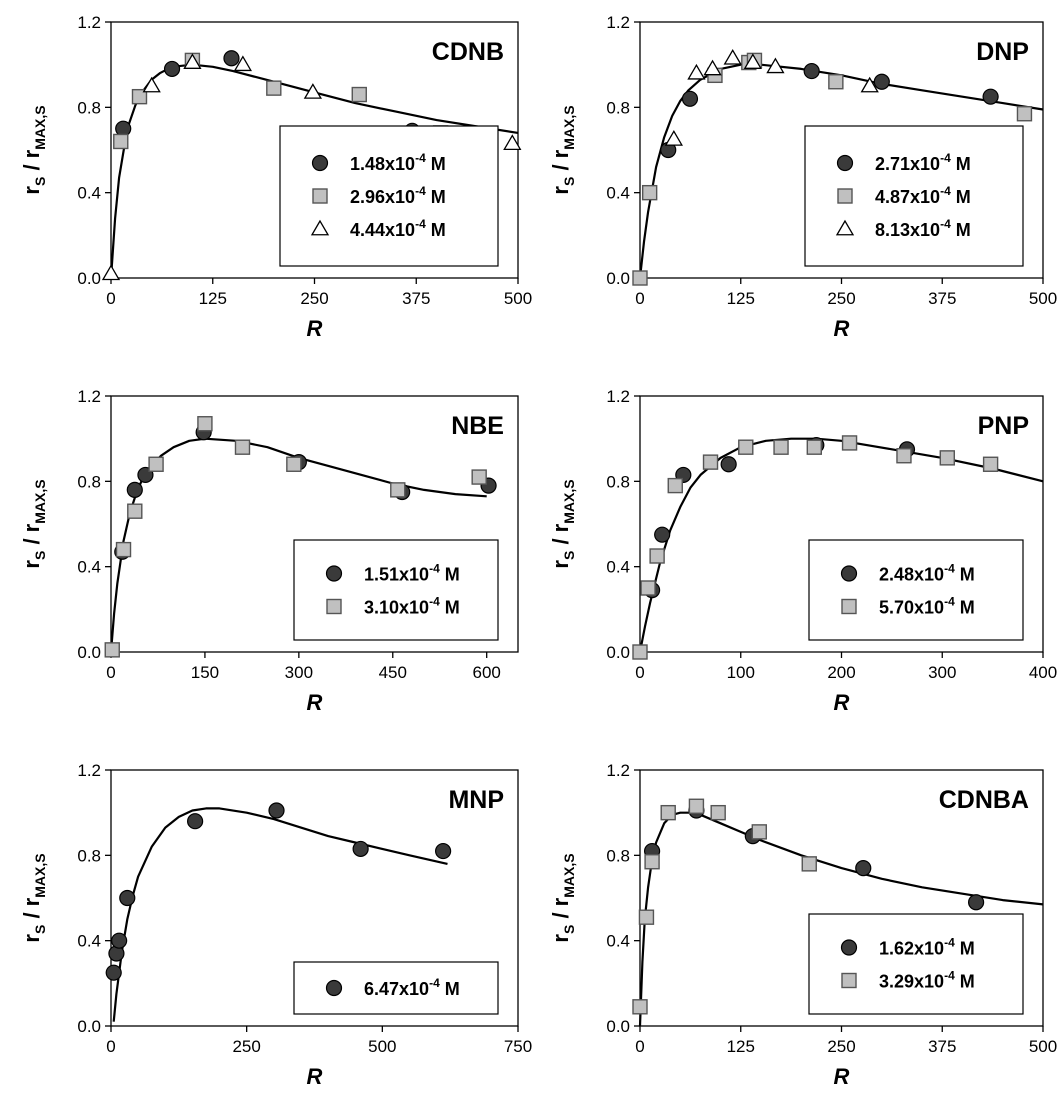 The image size is (1064, 1110). What do you see at coordinates (412, 573) in the screenshot?
I see `legend-entry: 1.51x10-4 M` at bounding box center [412, 573].